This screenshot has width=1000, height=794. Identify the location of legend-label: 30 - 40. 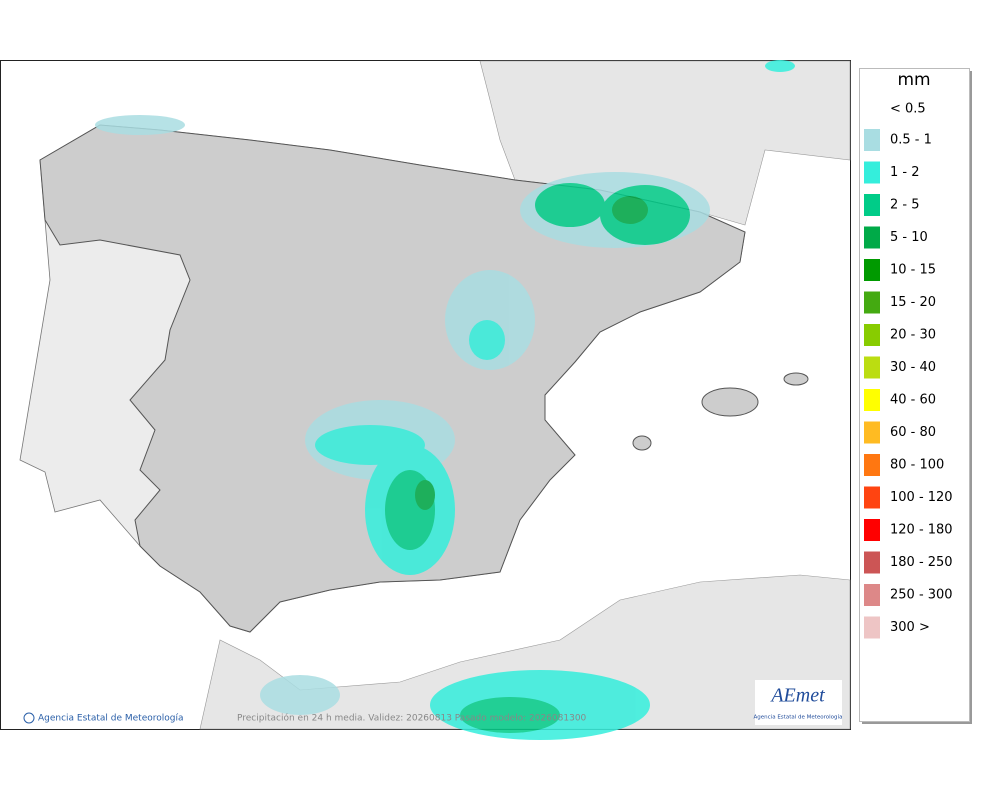
(913, 367).